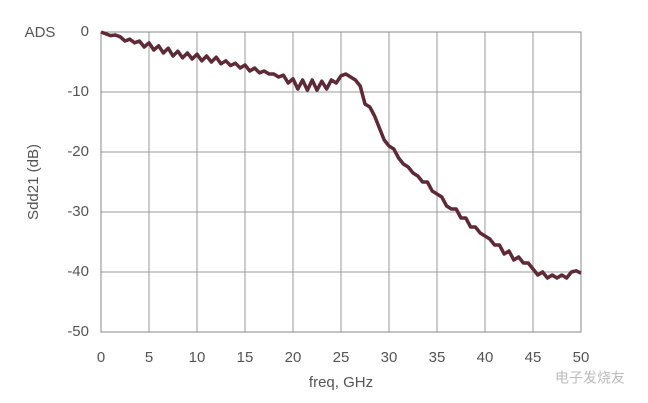  I want to click on x-tick-label: 20, so click(293, 357).